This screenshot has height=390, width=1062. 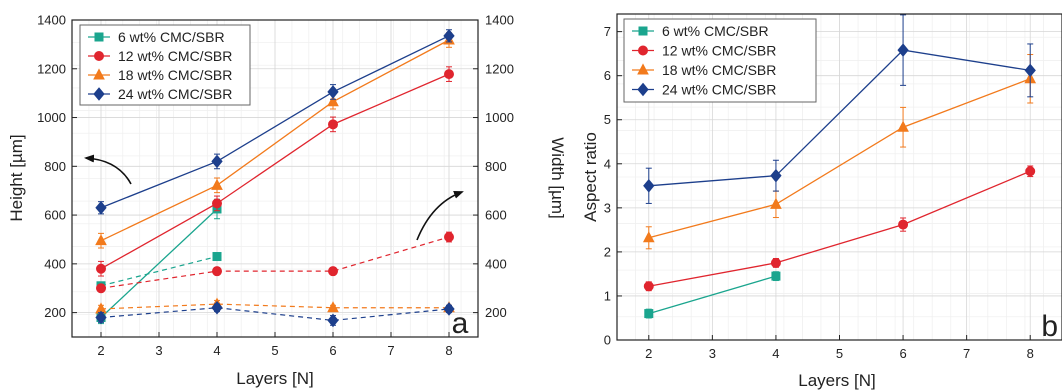 I want to click on y-tick-label: 2, so click(x=607, y=251).